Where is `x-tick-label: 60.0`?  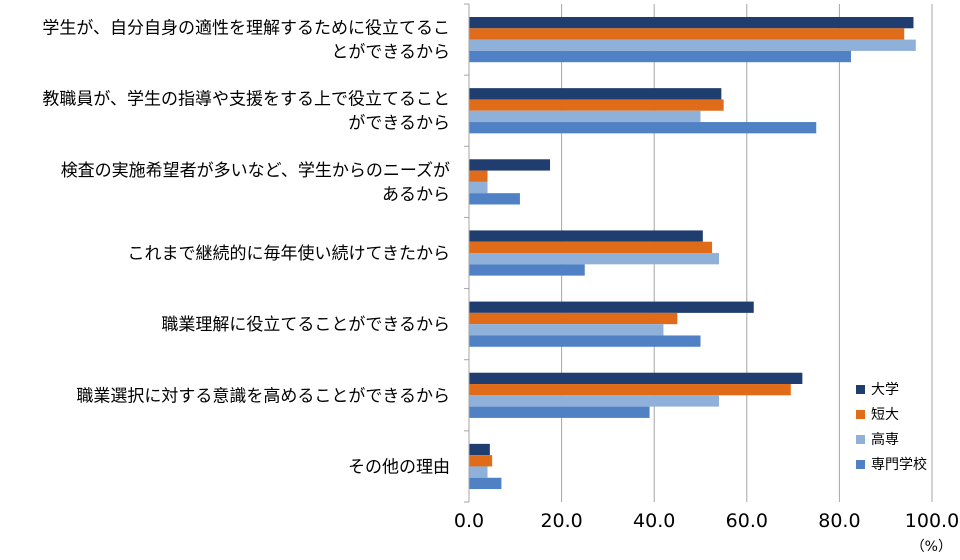 x-tick-label: 60.0 is located at coordinates (747, 521).